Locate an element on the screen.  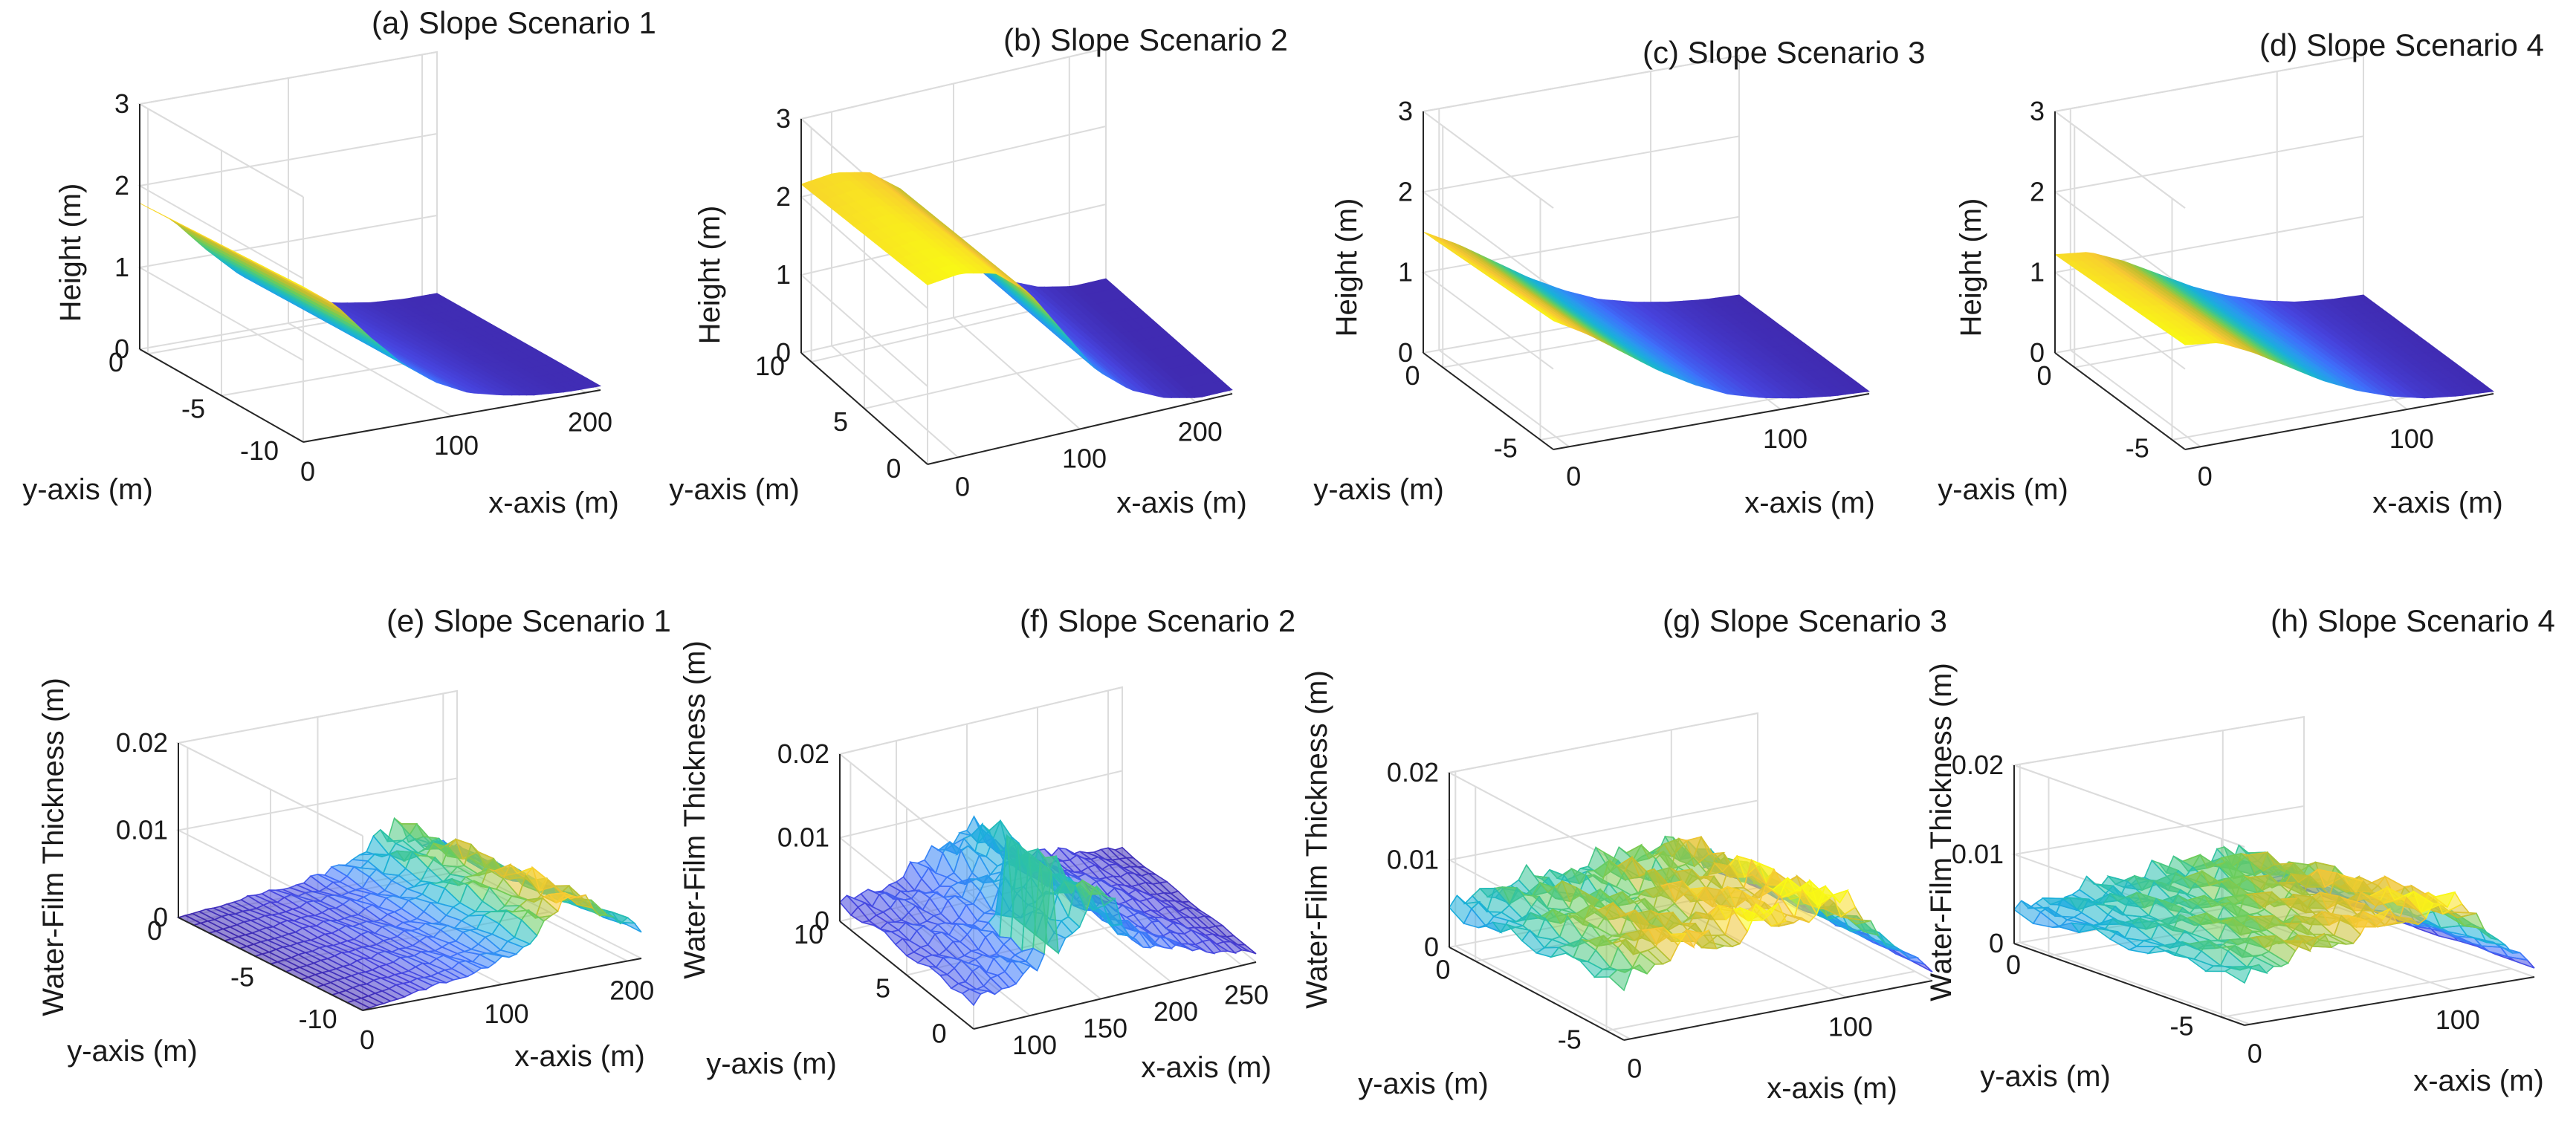
y-tick-label: 10 is located at coordinates (808, 934).